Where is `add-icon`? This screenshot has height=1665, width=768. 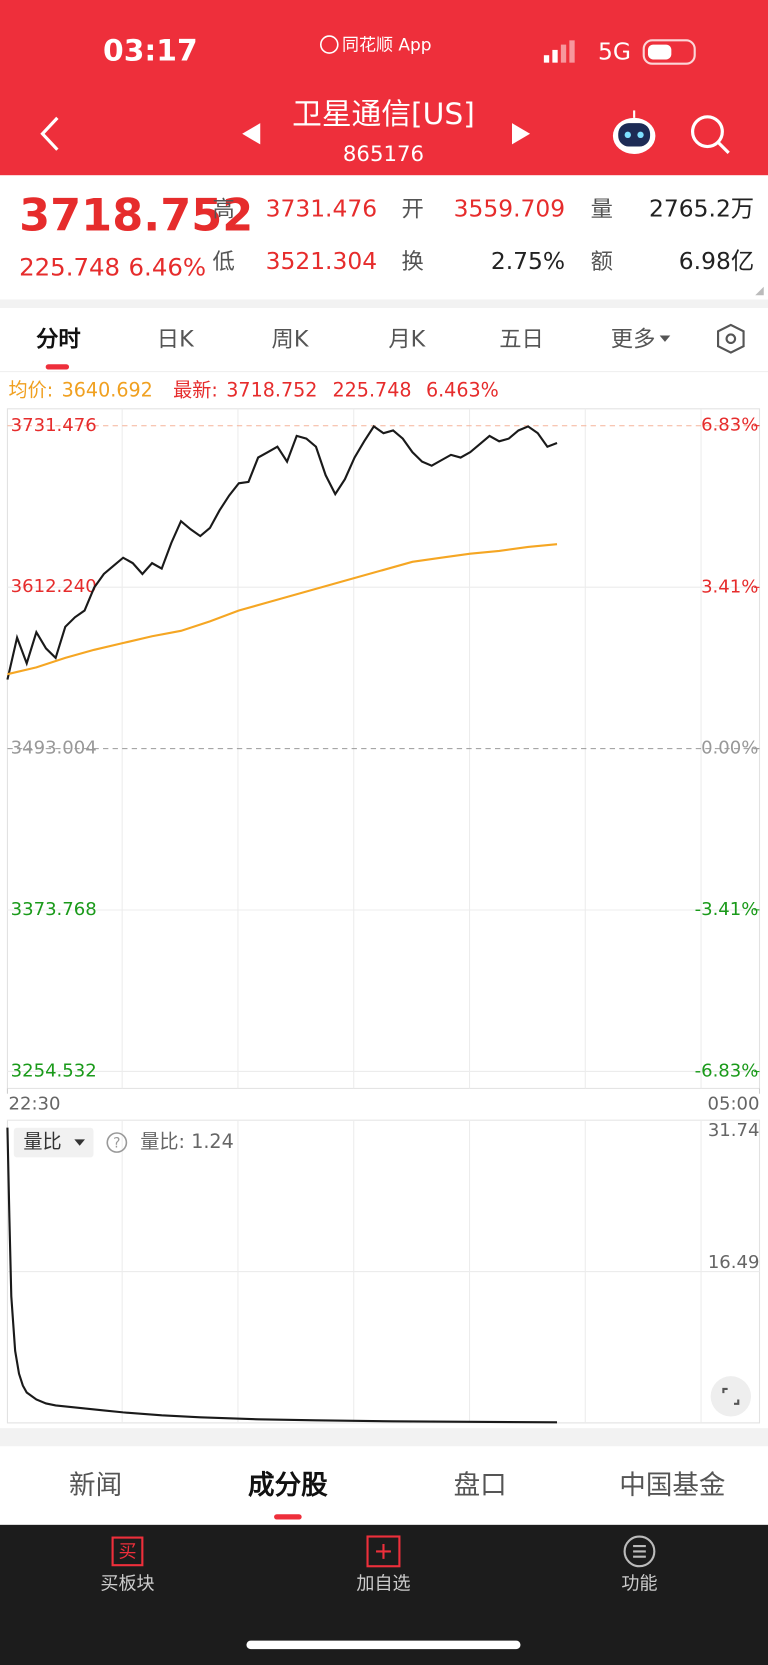
add-icon is located at coordinates (383, 1551).